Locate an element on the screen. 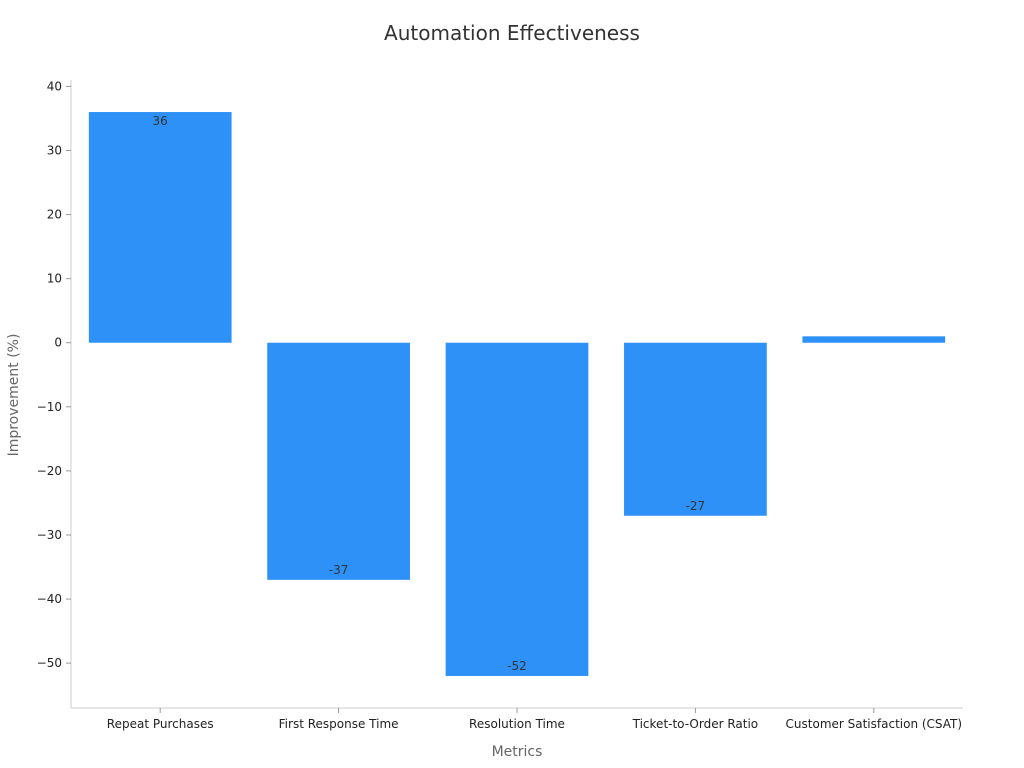 Image resolution: width=1024 pixels, height=768 pixels. bar-data-label: -27 is located at coordinates (696, 506).